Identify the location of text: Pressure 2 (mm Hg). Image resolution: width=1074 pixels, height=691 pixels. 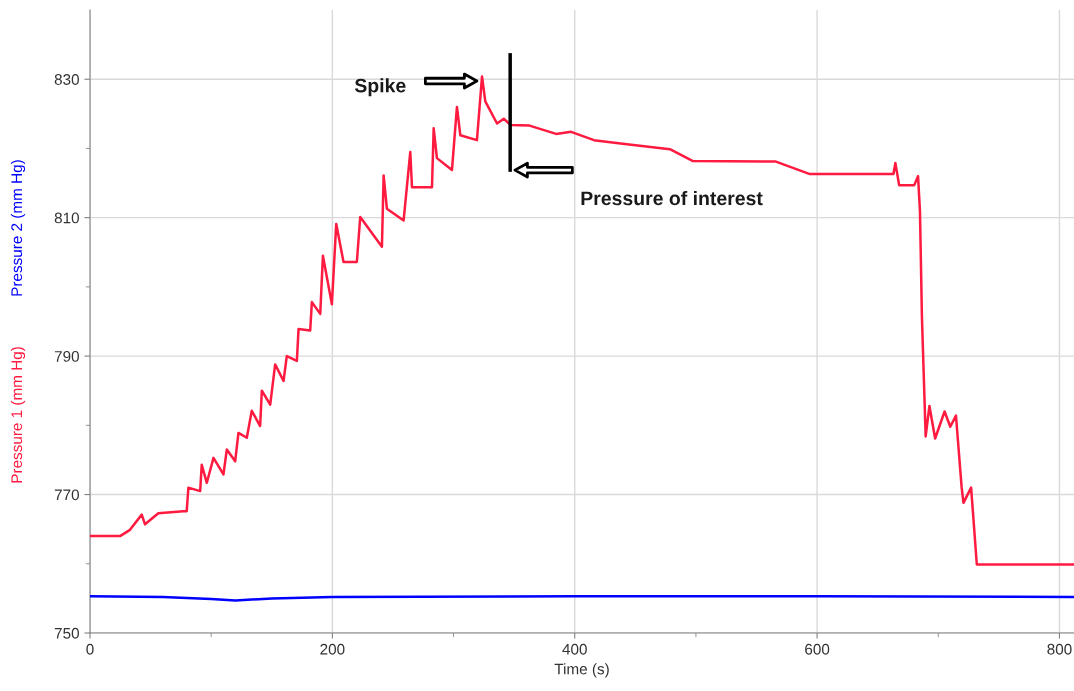
(18, 228).